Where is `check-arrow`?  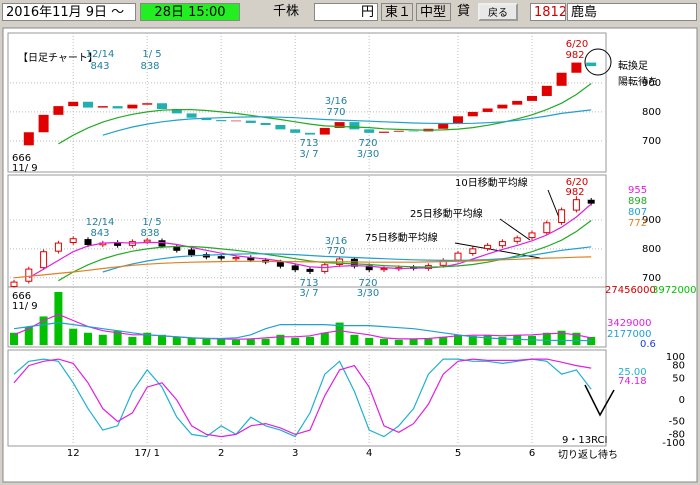 check-arrow is located at coordinates (599, 400).